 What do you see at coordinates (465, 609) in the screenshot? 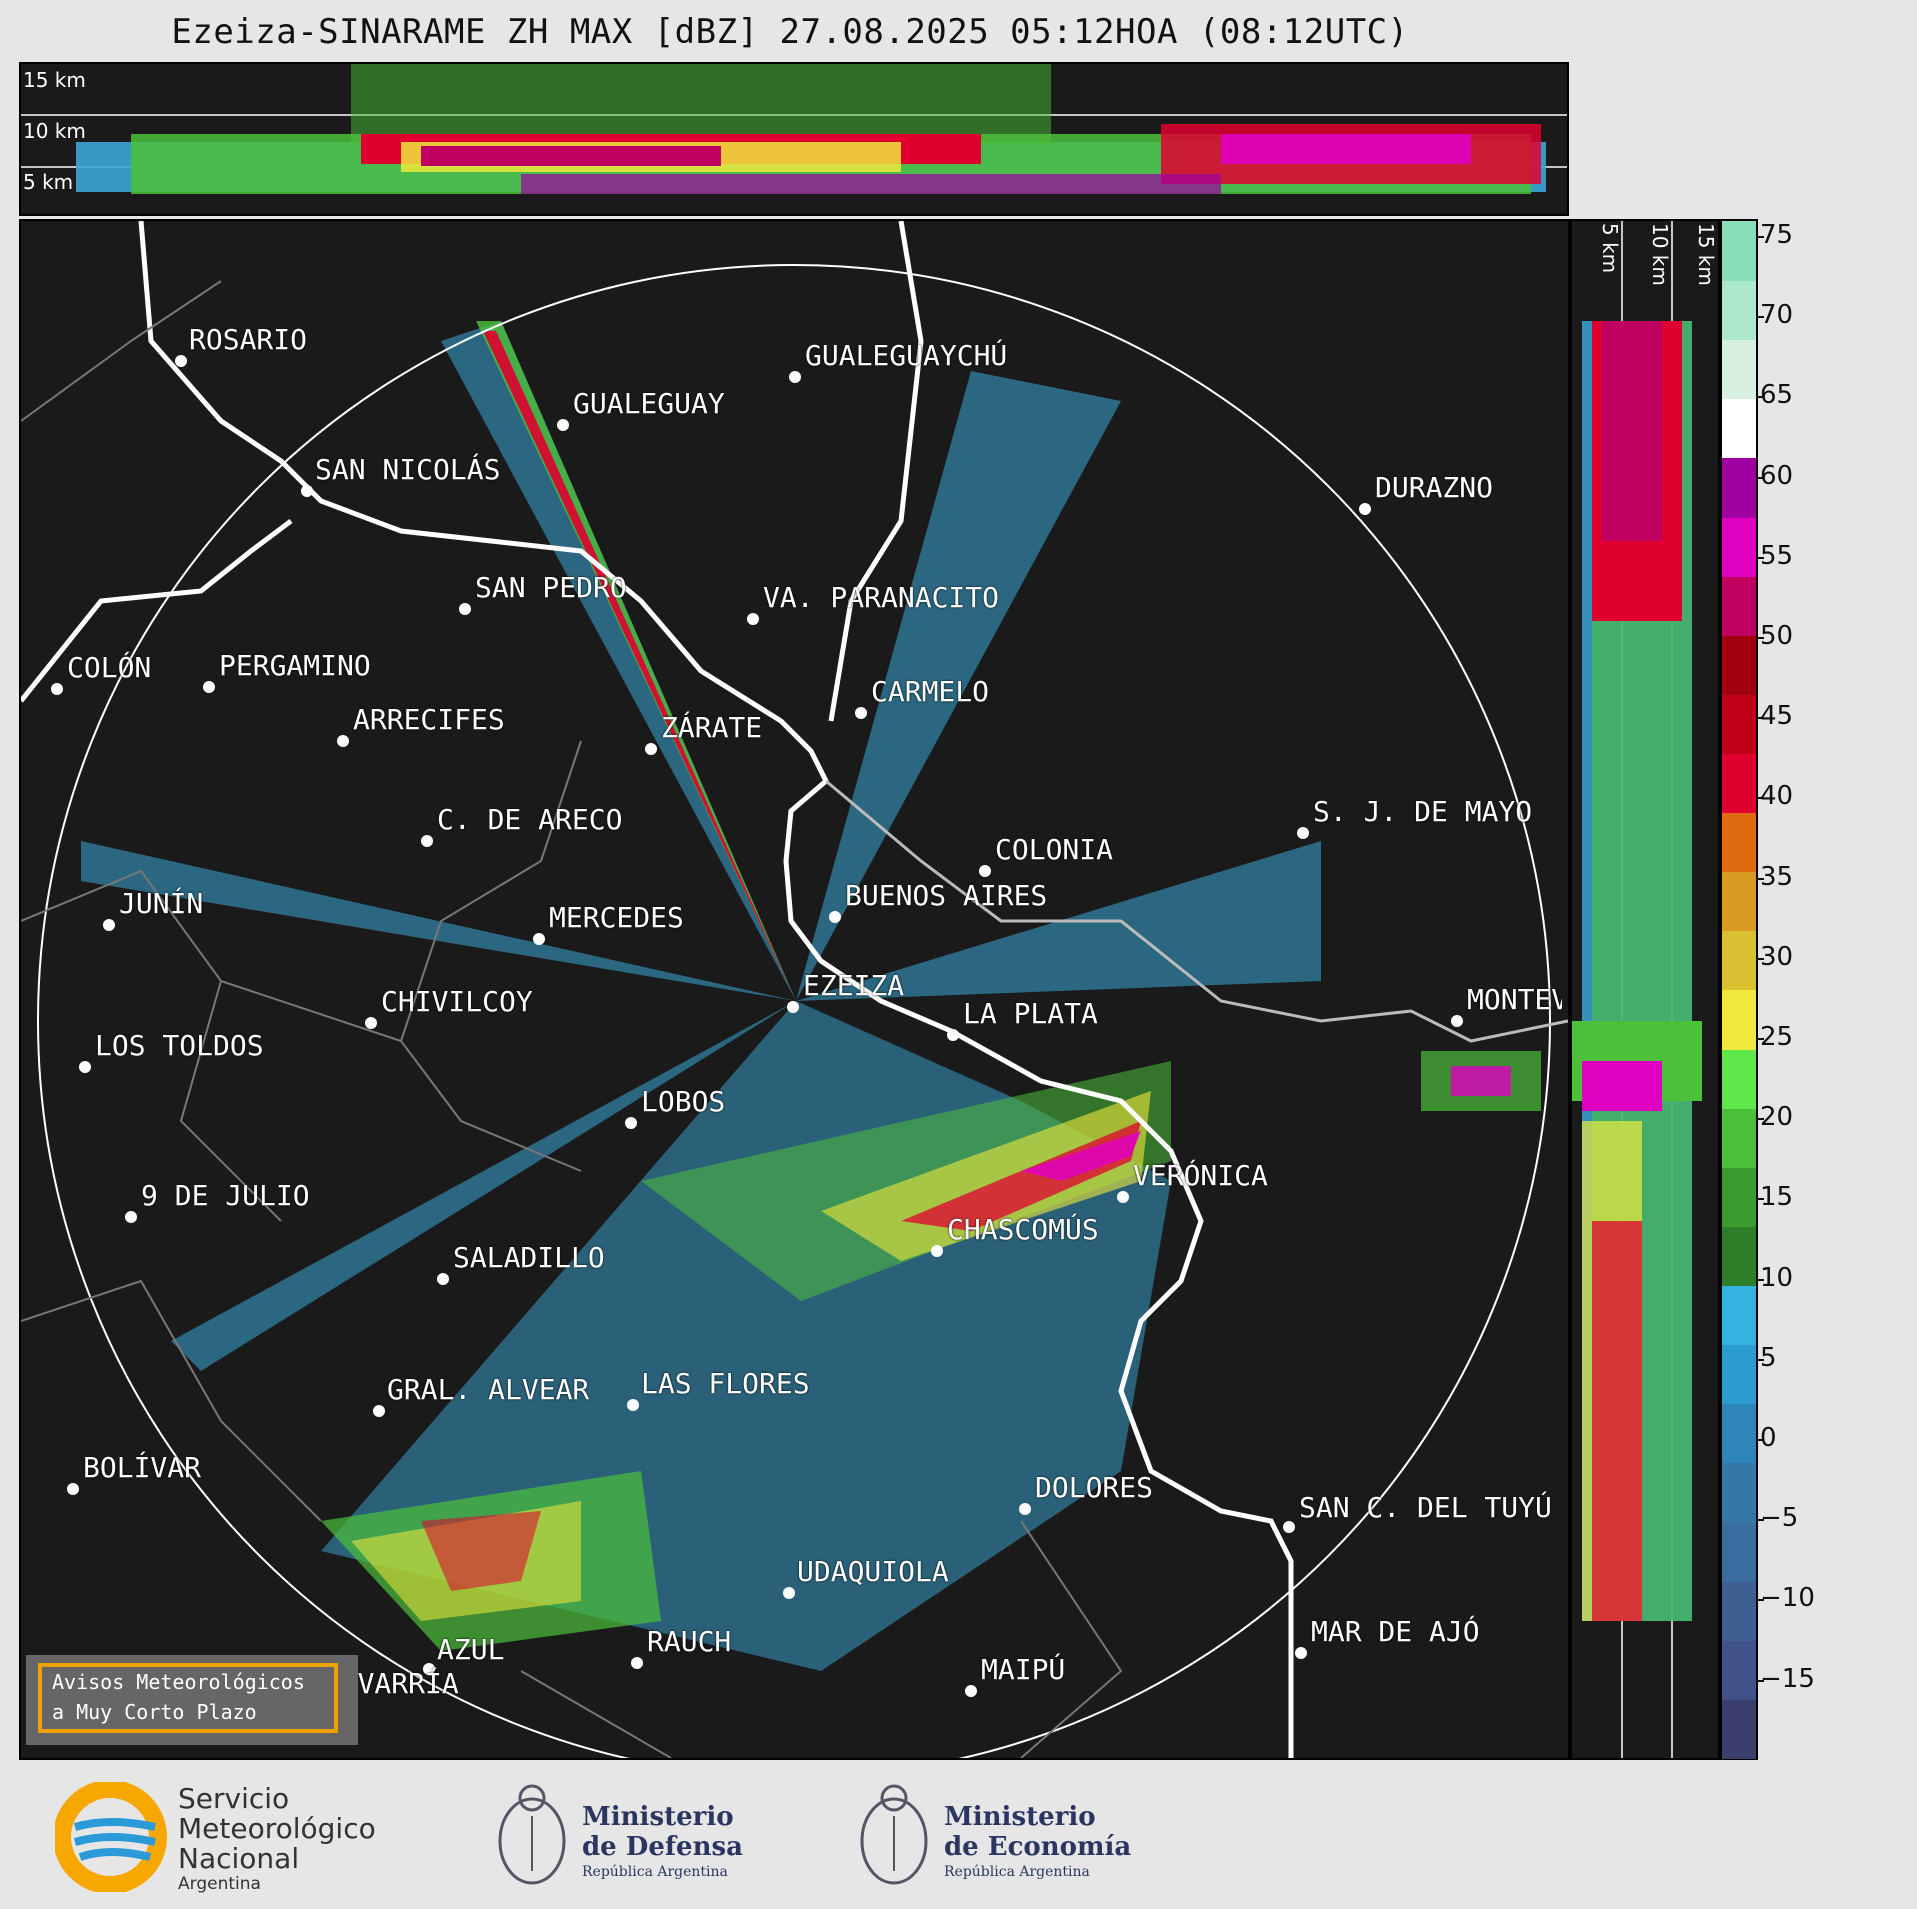
I see `city-dot-san-pedro` at bounding box center [465, 609].